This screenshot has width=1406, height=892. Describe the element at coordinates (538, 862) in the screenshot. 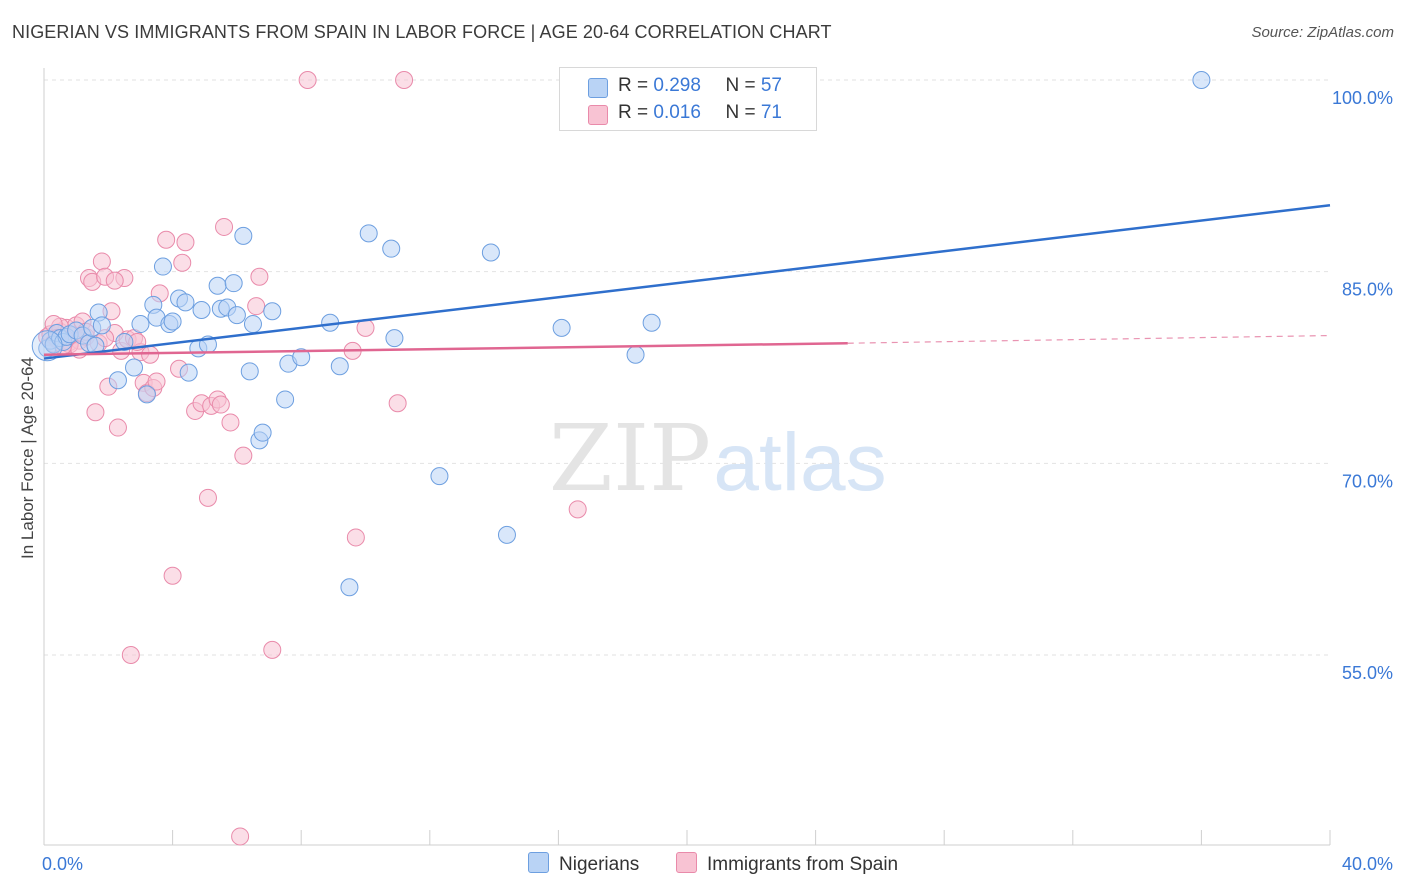

I see `bottom-legend-swatch-nigerians` at that location.